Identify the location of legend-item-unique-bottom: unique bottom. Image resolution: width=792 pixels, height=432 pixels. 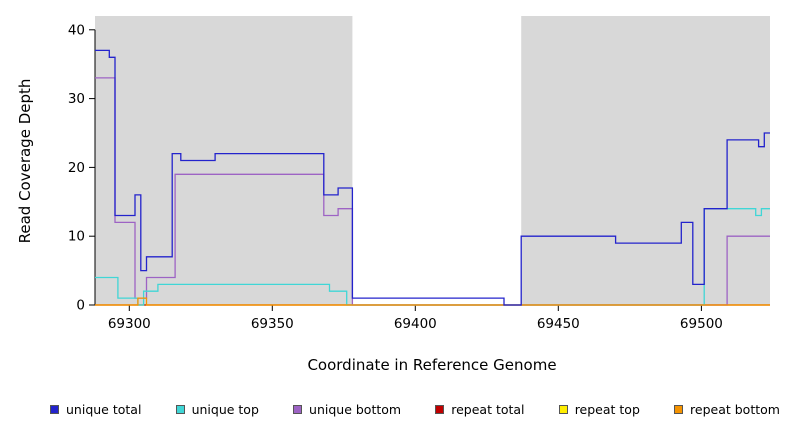
(347, 409).